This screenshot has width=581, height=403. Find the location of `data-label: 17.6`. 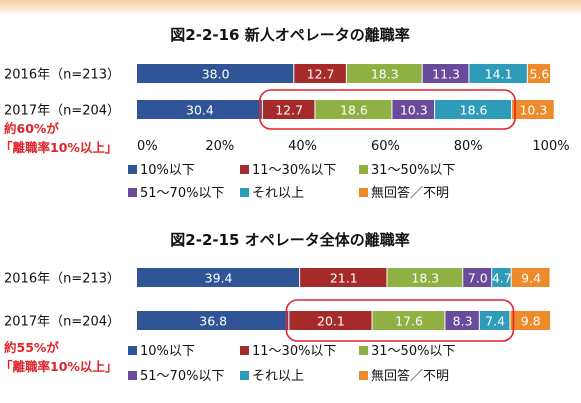

data-label: 17.6 is located at coordinates (409, 321).